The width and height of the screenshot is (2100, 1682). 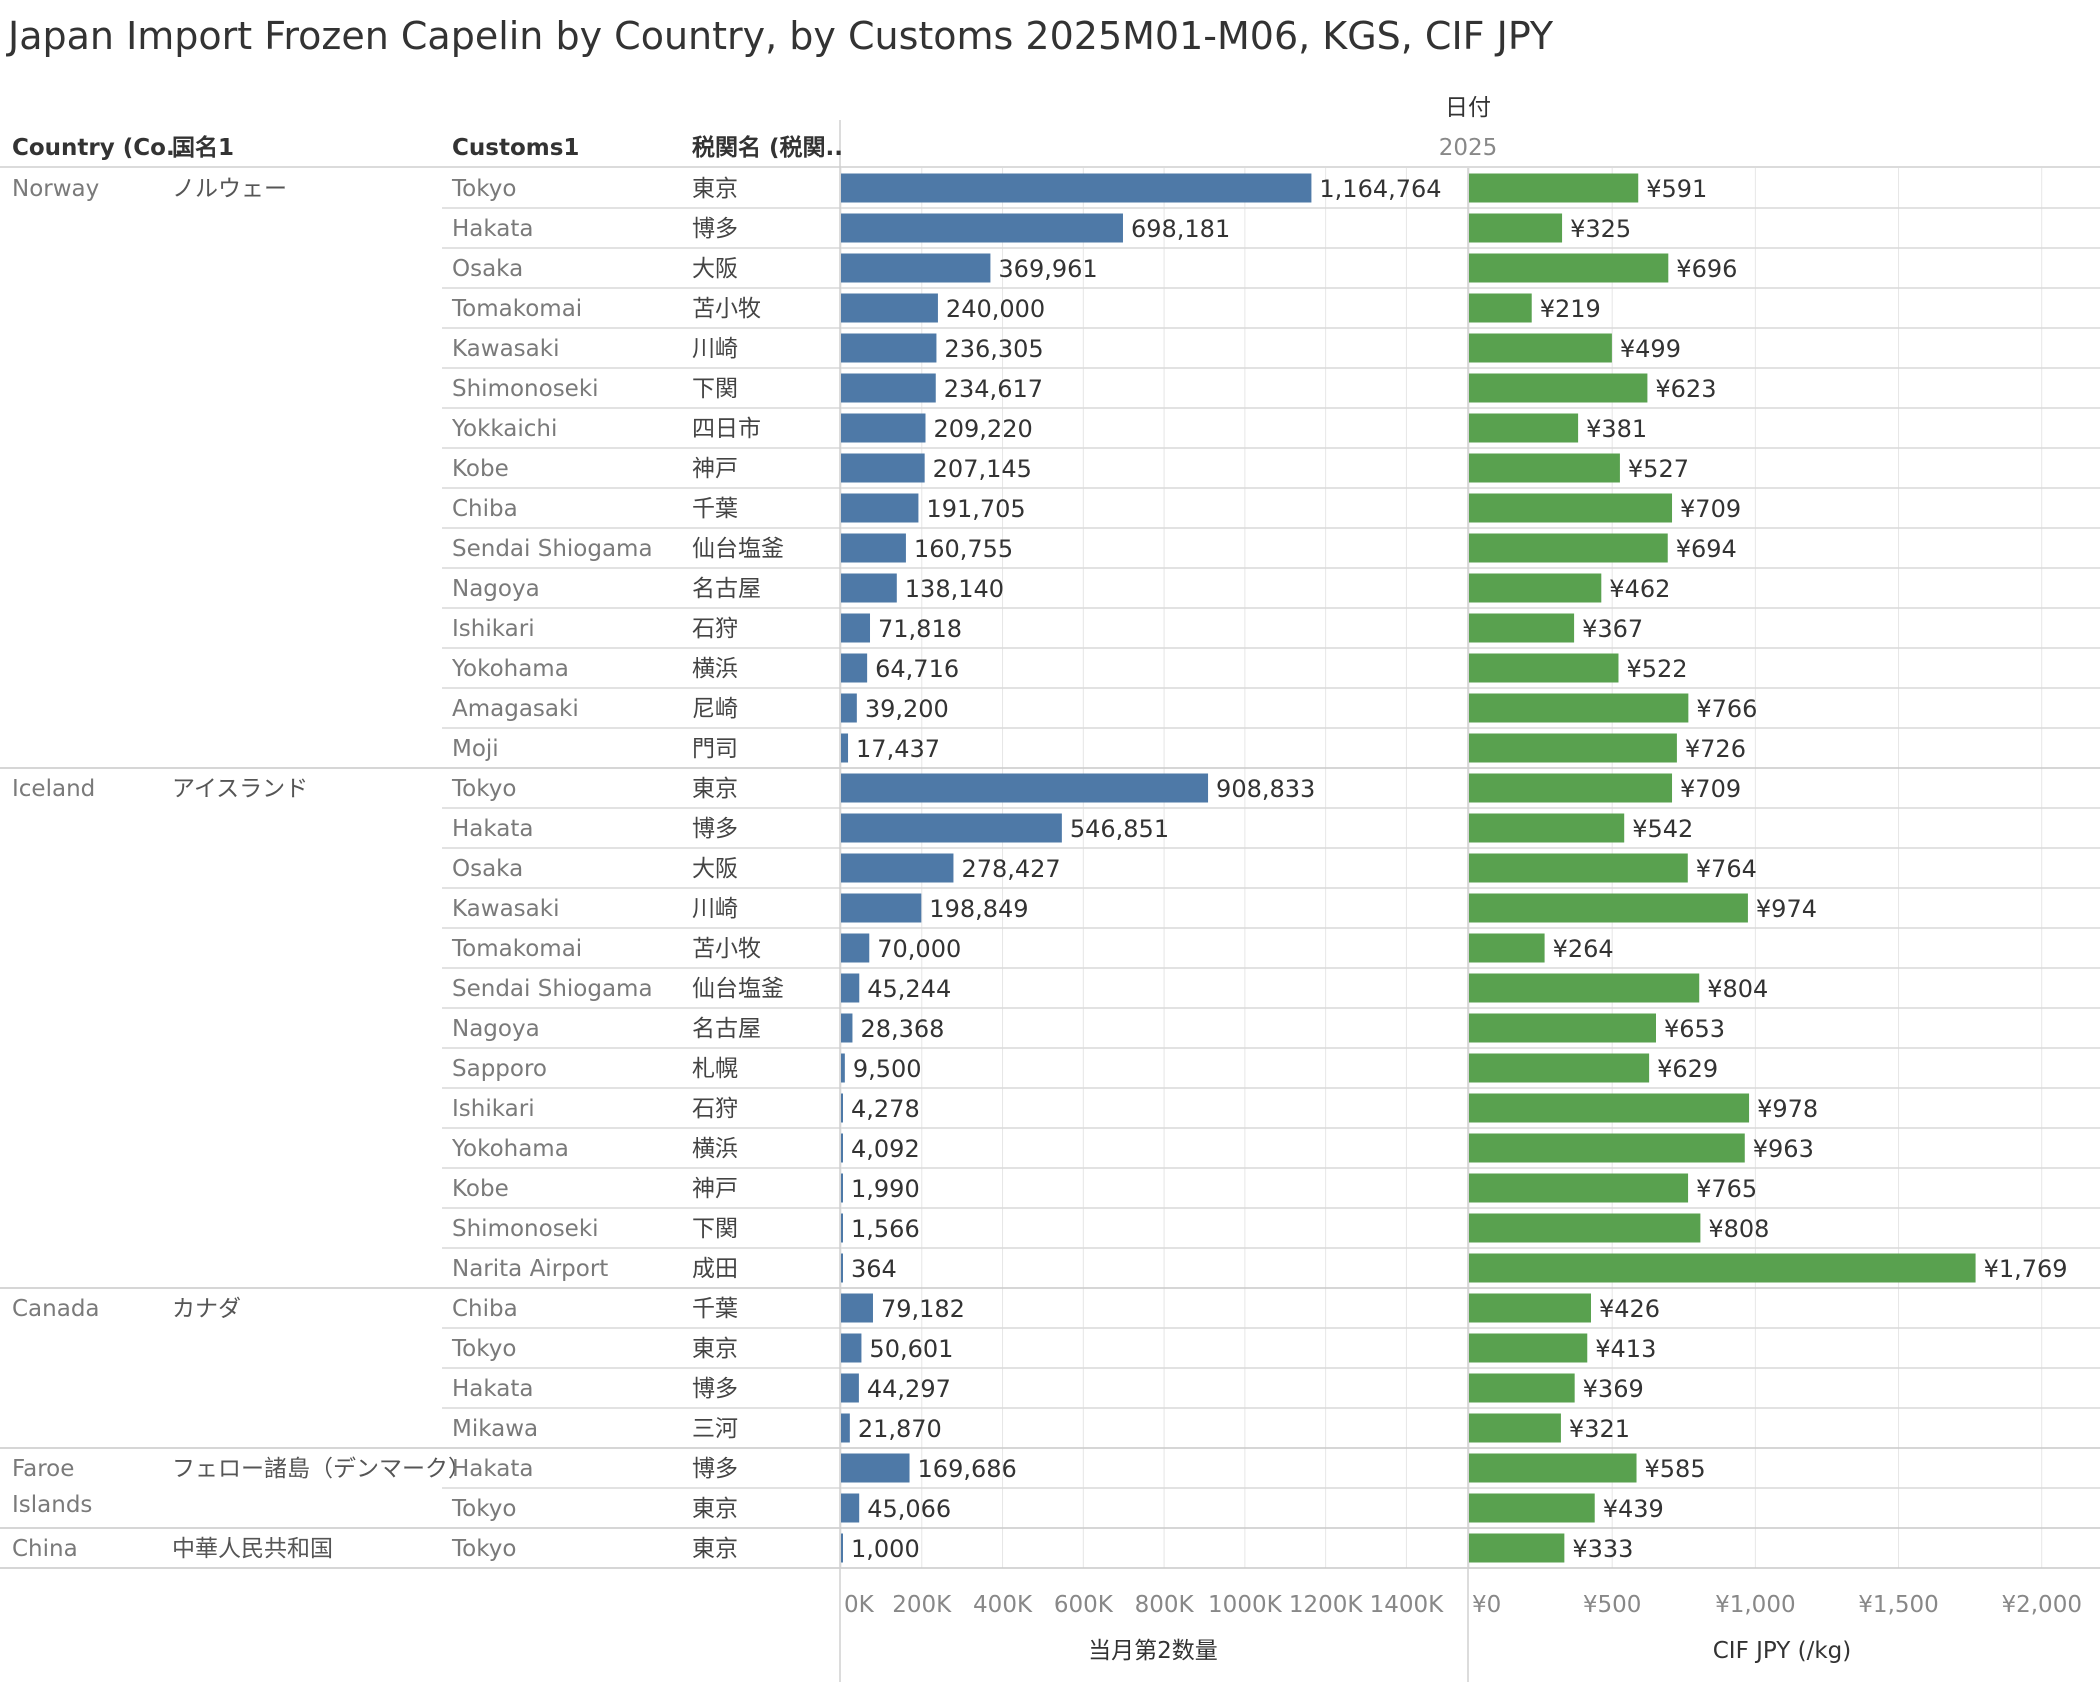 What do you see at coordinates (1726, 709) in the screenshot?
I see `cif-value-label: ¥766` at bounding box center [1726, 709].